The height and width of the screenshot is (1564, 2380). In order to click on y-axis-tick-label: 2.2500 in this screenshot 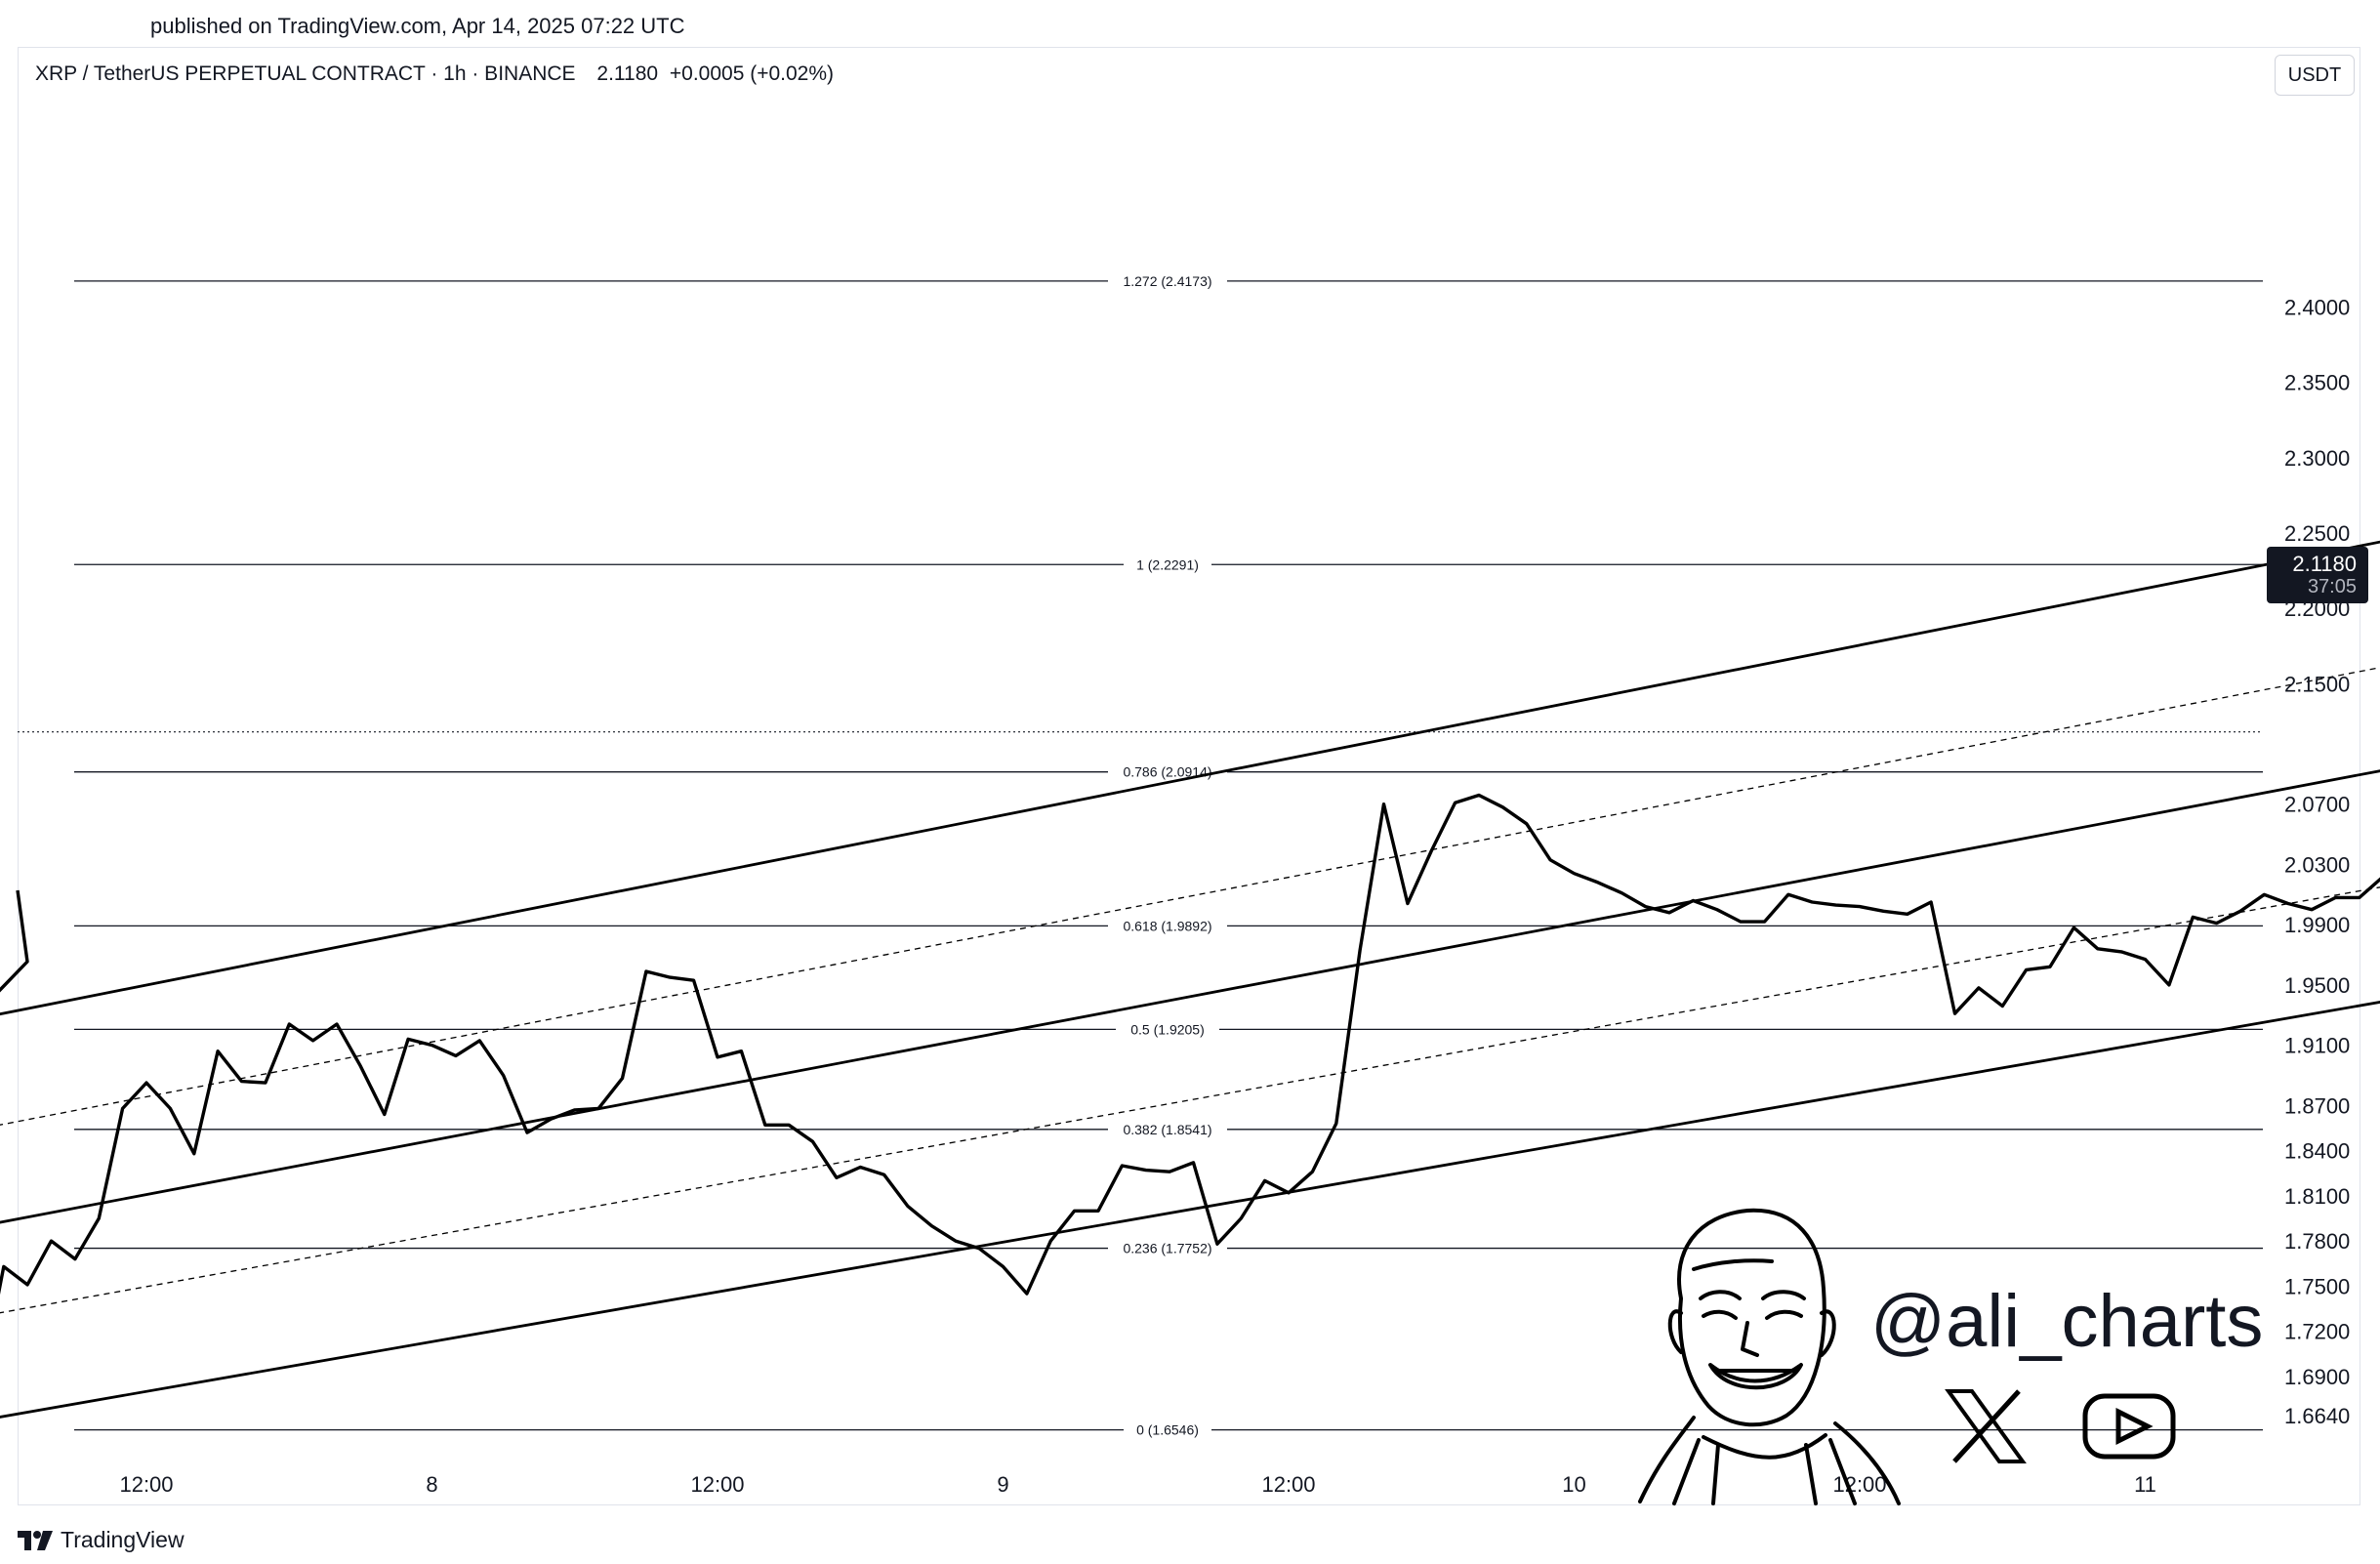, I will do `click(2317, 533)`.